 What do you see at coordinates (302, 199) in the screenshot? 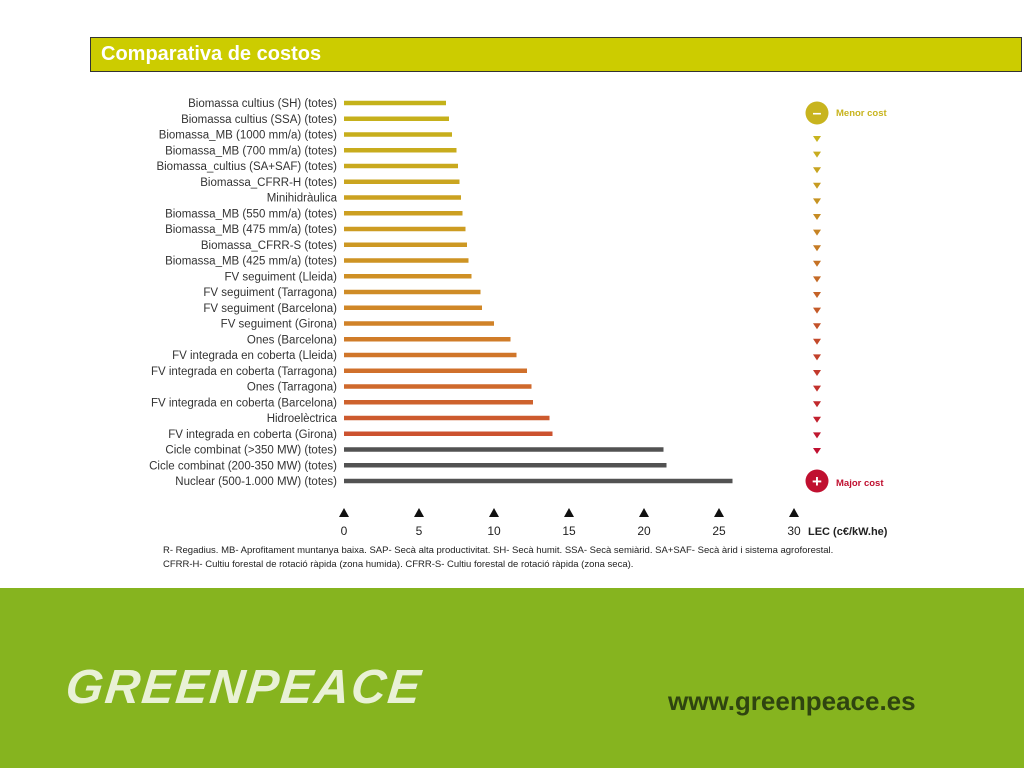
I see `category-label: Minihidràulica` at bounding box center [302, 199].